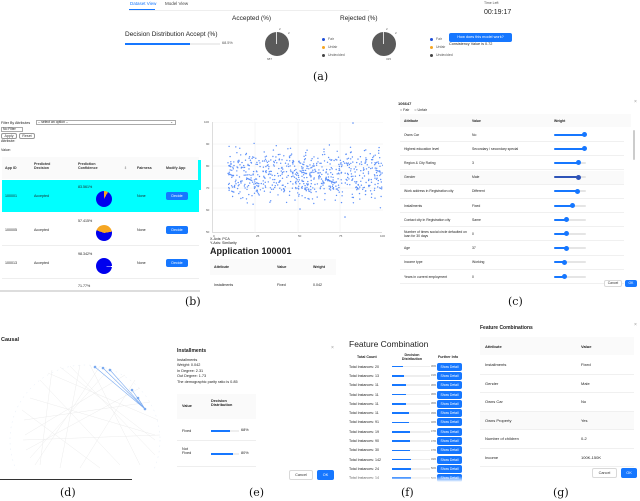 This screenshot has width=640, height=501. Describe the element at coordinates (9, 136) in the screenshot. I see `apply-button: Apply` at that location.